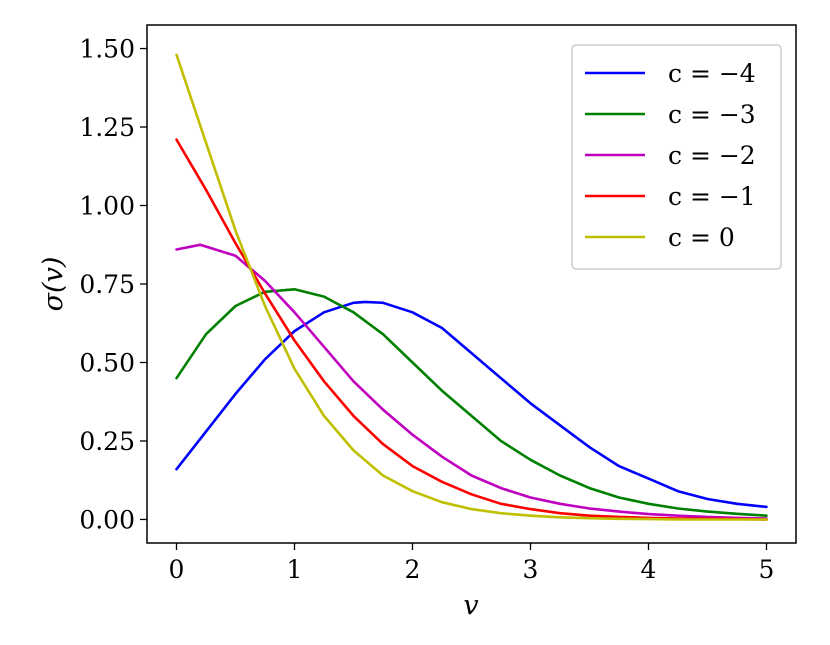  What do you see at coordinates (712, 73) in the screenshot?
I see `legend-label-0: c = −4` at bounding box center [712, 73].